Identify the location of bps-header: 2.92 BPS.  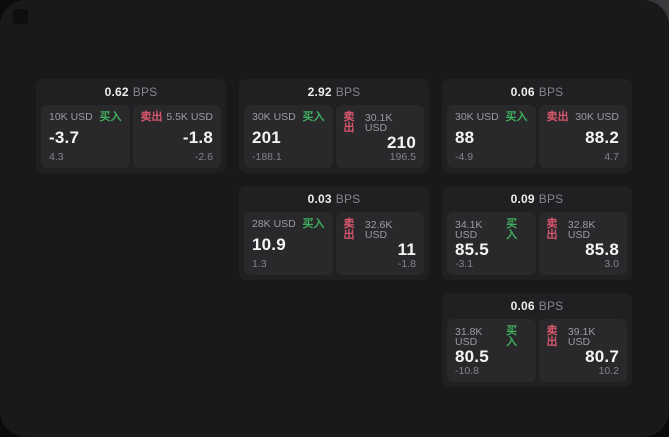
(334, 92).